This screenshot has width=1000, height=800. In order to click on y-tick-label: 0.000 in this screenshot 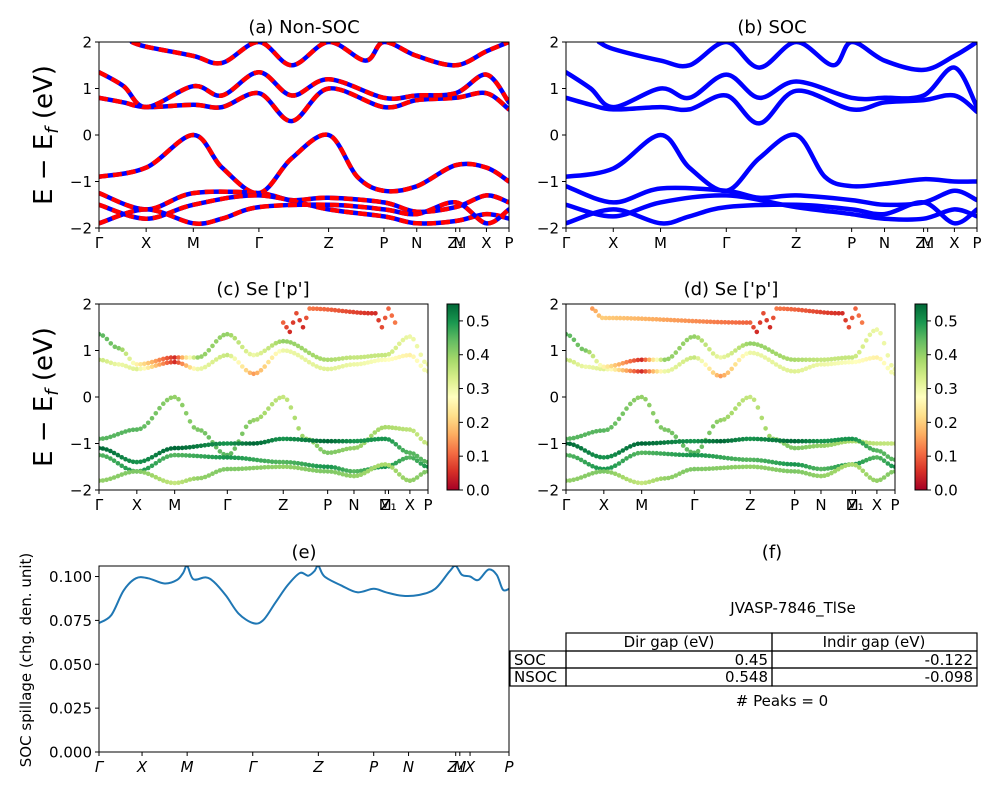, I will do `click(70, 753)`.